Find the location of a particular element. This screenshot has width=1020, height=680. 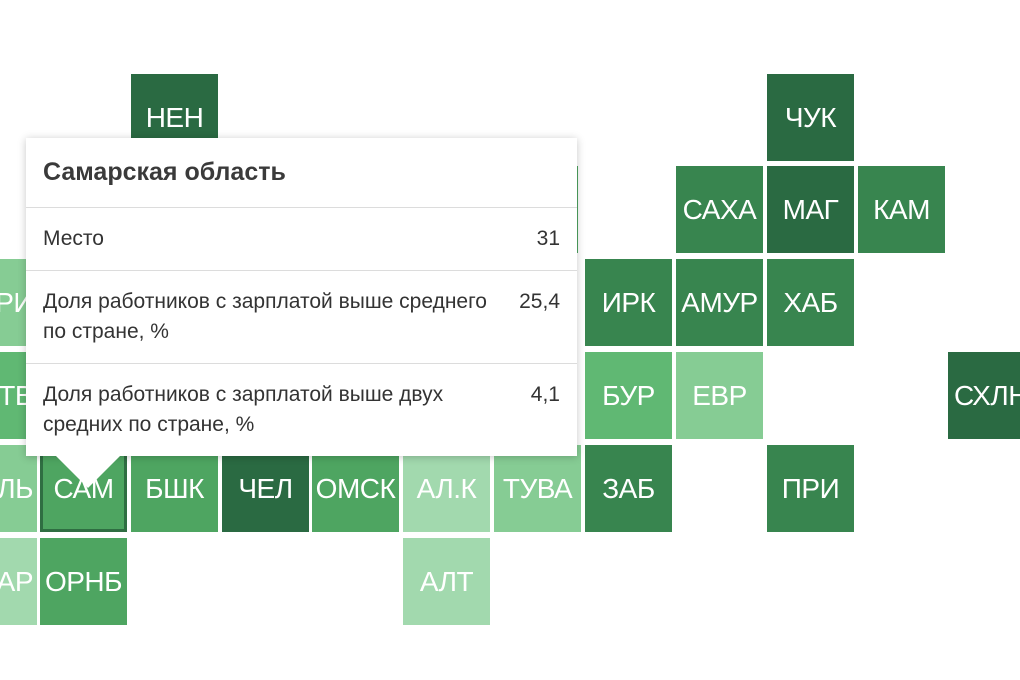

region-tile-evr: ЕВР is located at coordinates (719, 395).